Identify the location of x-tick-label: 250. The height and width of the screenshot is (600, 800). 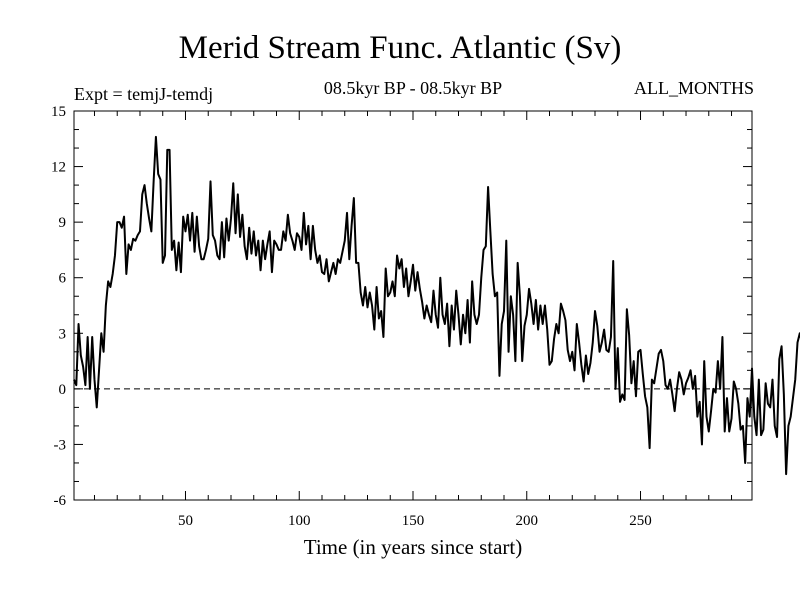
(640, 521).